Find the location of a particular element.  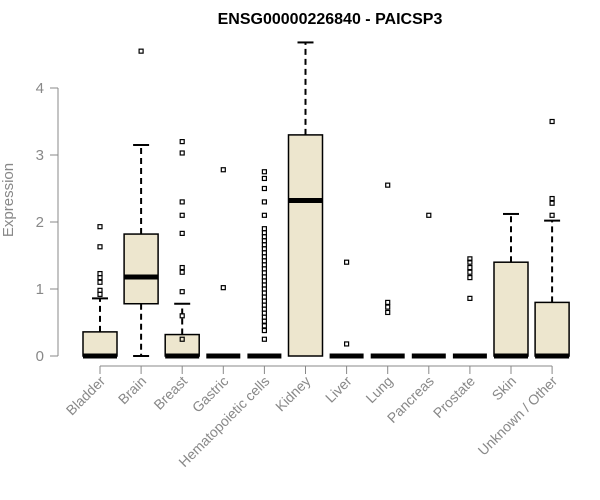

x-tick-label: Brain is located at coordinates (132, 390).